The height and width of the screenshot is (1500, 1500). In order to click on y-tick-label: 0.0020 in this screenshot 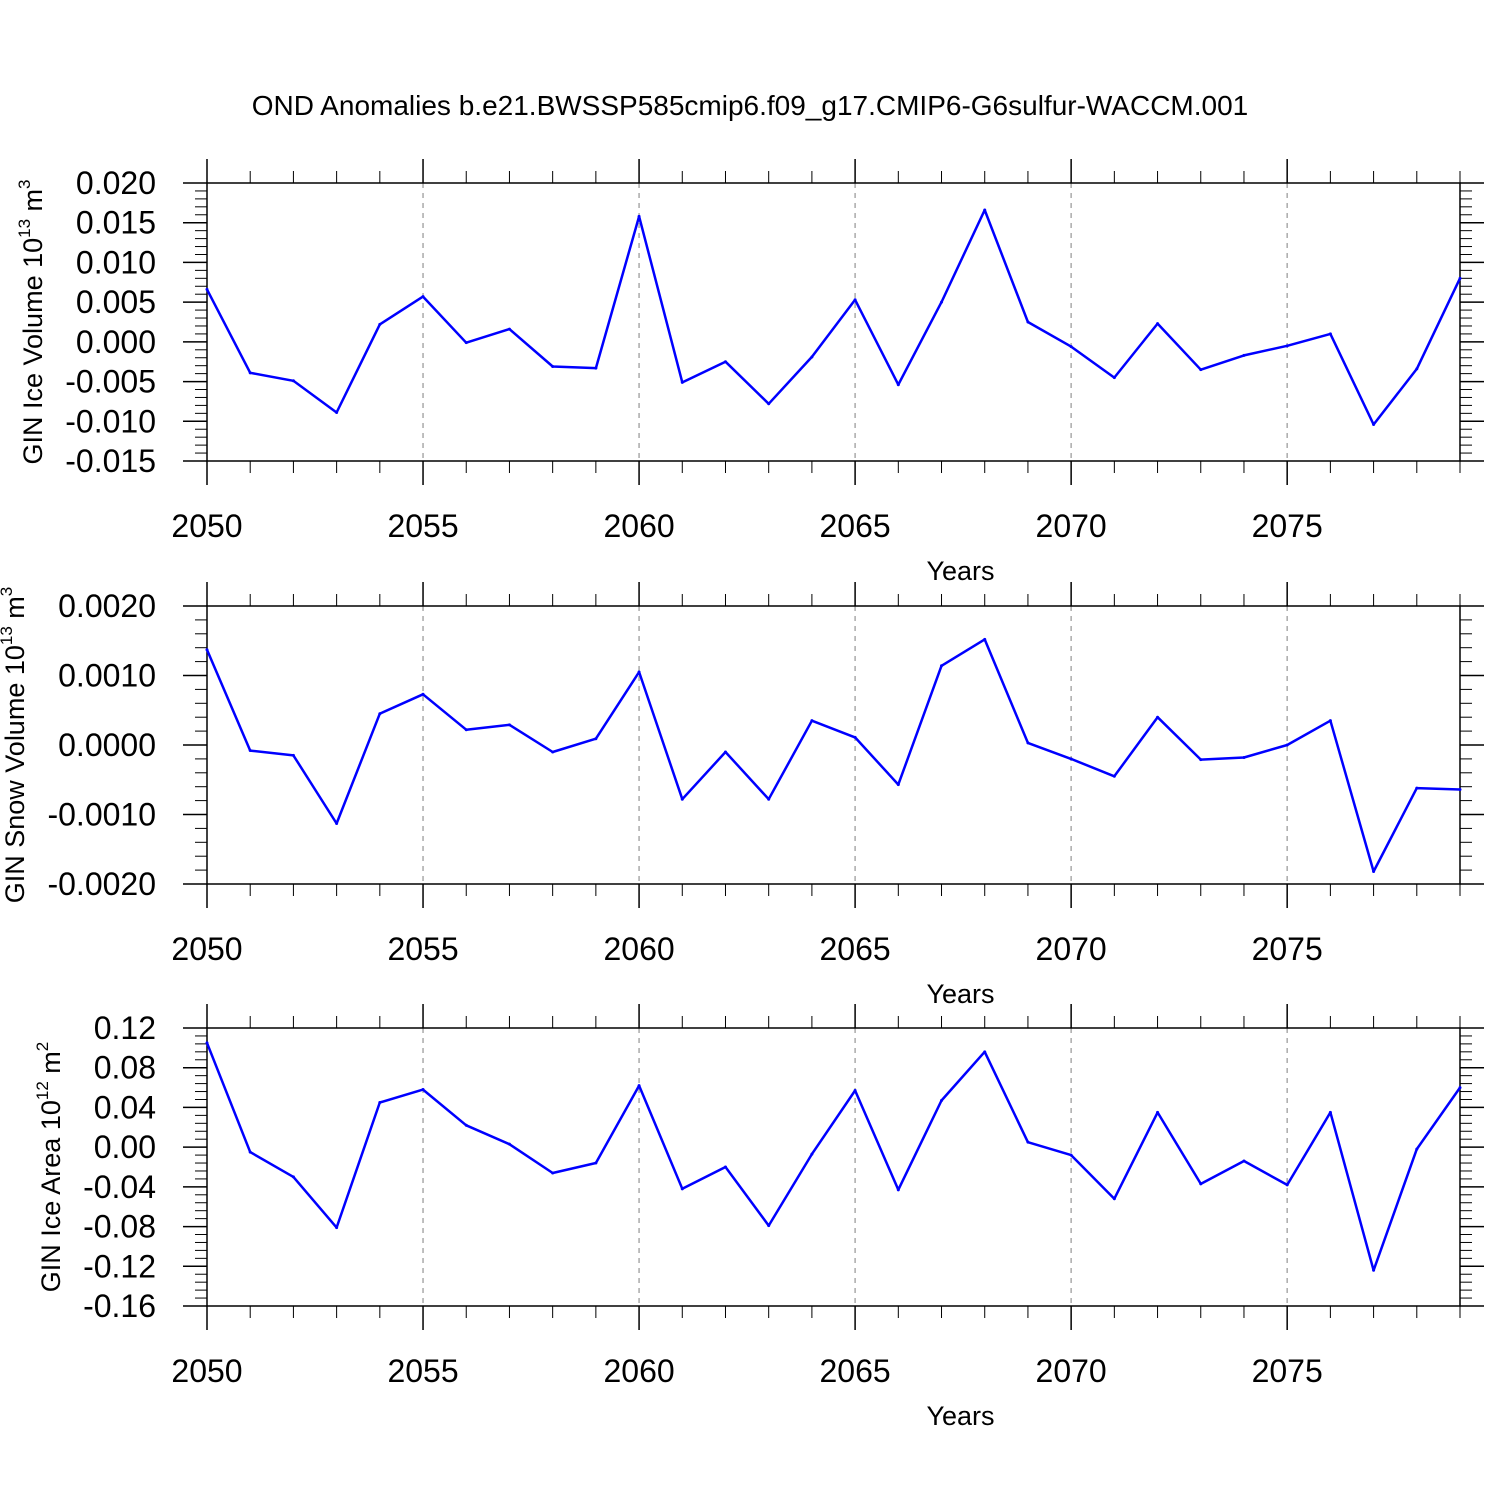, I will do `click(107, 606)`.